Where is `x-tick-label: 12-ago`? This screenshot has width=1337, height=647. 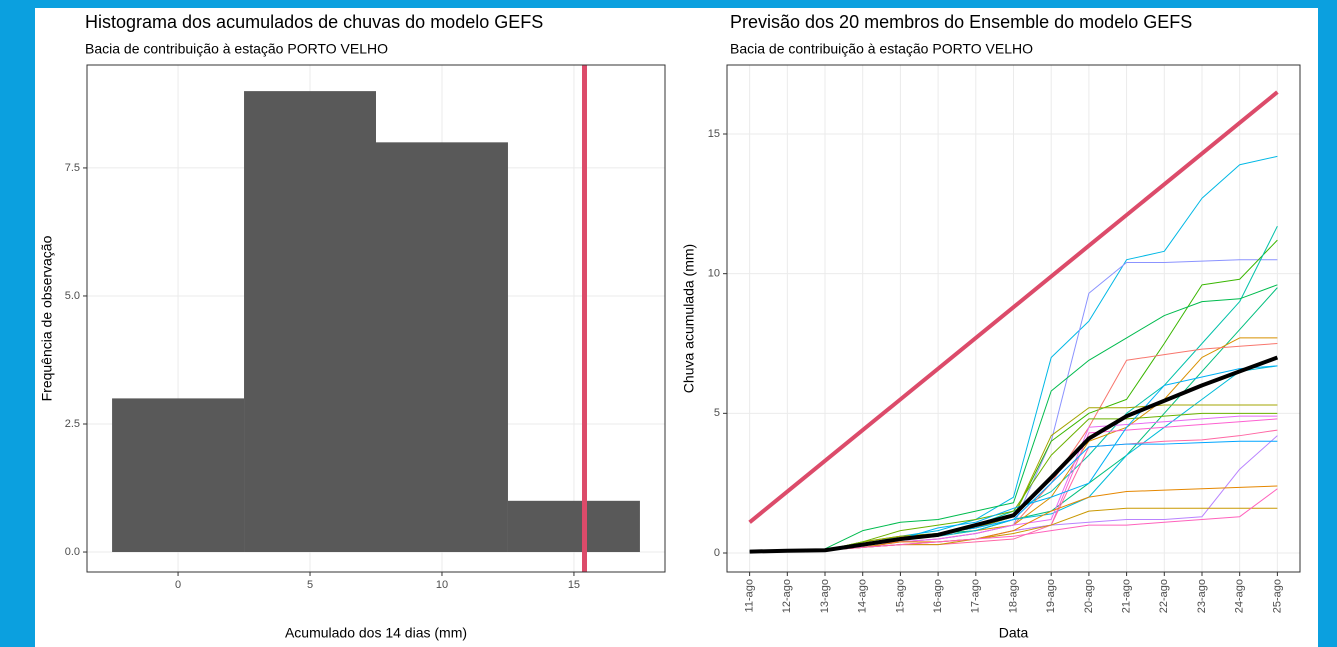 x-tick-label: 12-ago is located at coordinates (787, 596).